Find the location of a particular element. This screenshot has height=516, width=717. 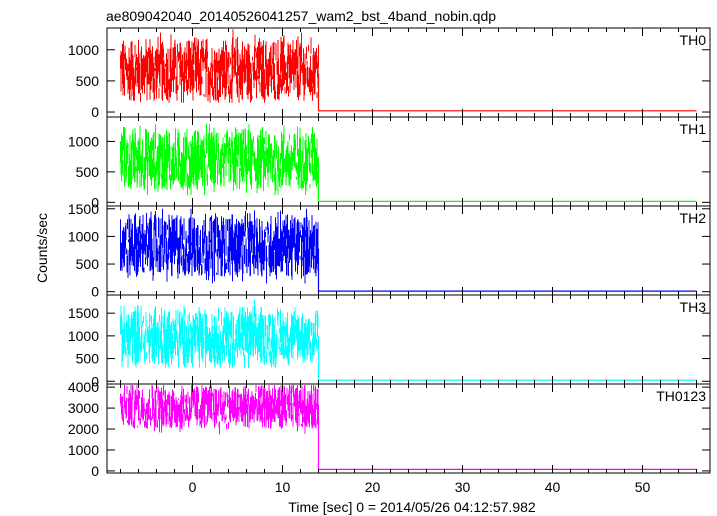

panel-label-th3: TH3 is located at coordinates (693, 307).